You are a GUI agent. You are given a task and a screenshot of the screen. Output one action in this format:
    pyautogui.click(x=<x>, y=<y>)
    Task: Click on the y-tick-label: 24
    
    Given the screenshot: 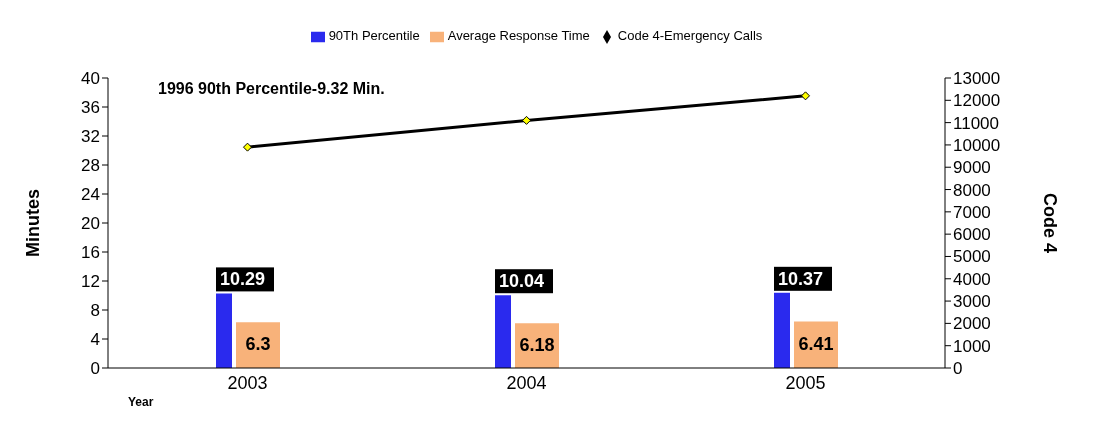 What is the action you would take?
    pyautogui.click(x=90, y=195)
    